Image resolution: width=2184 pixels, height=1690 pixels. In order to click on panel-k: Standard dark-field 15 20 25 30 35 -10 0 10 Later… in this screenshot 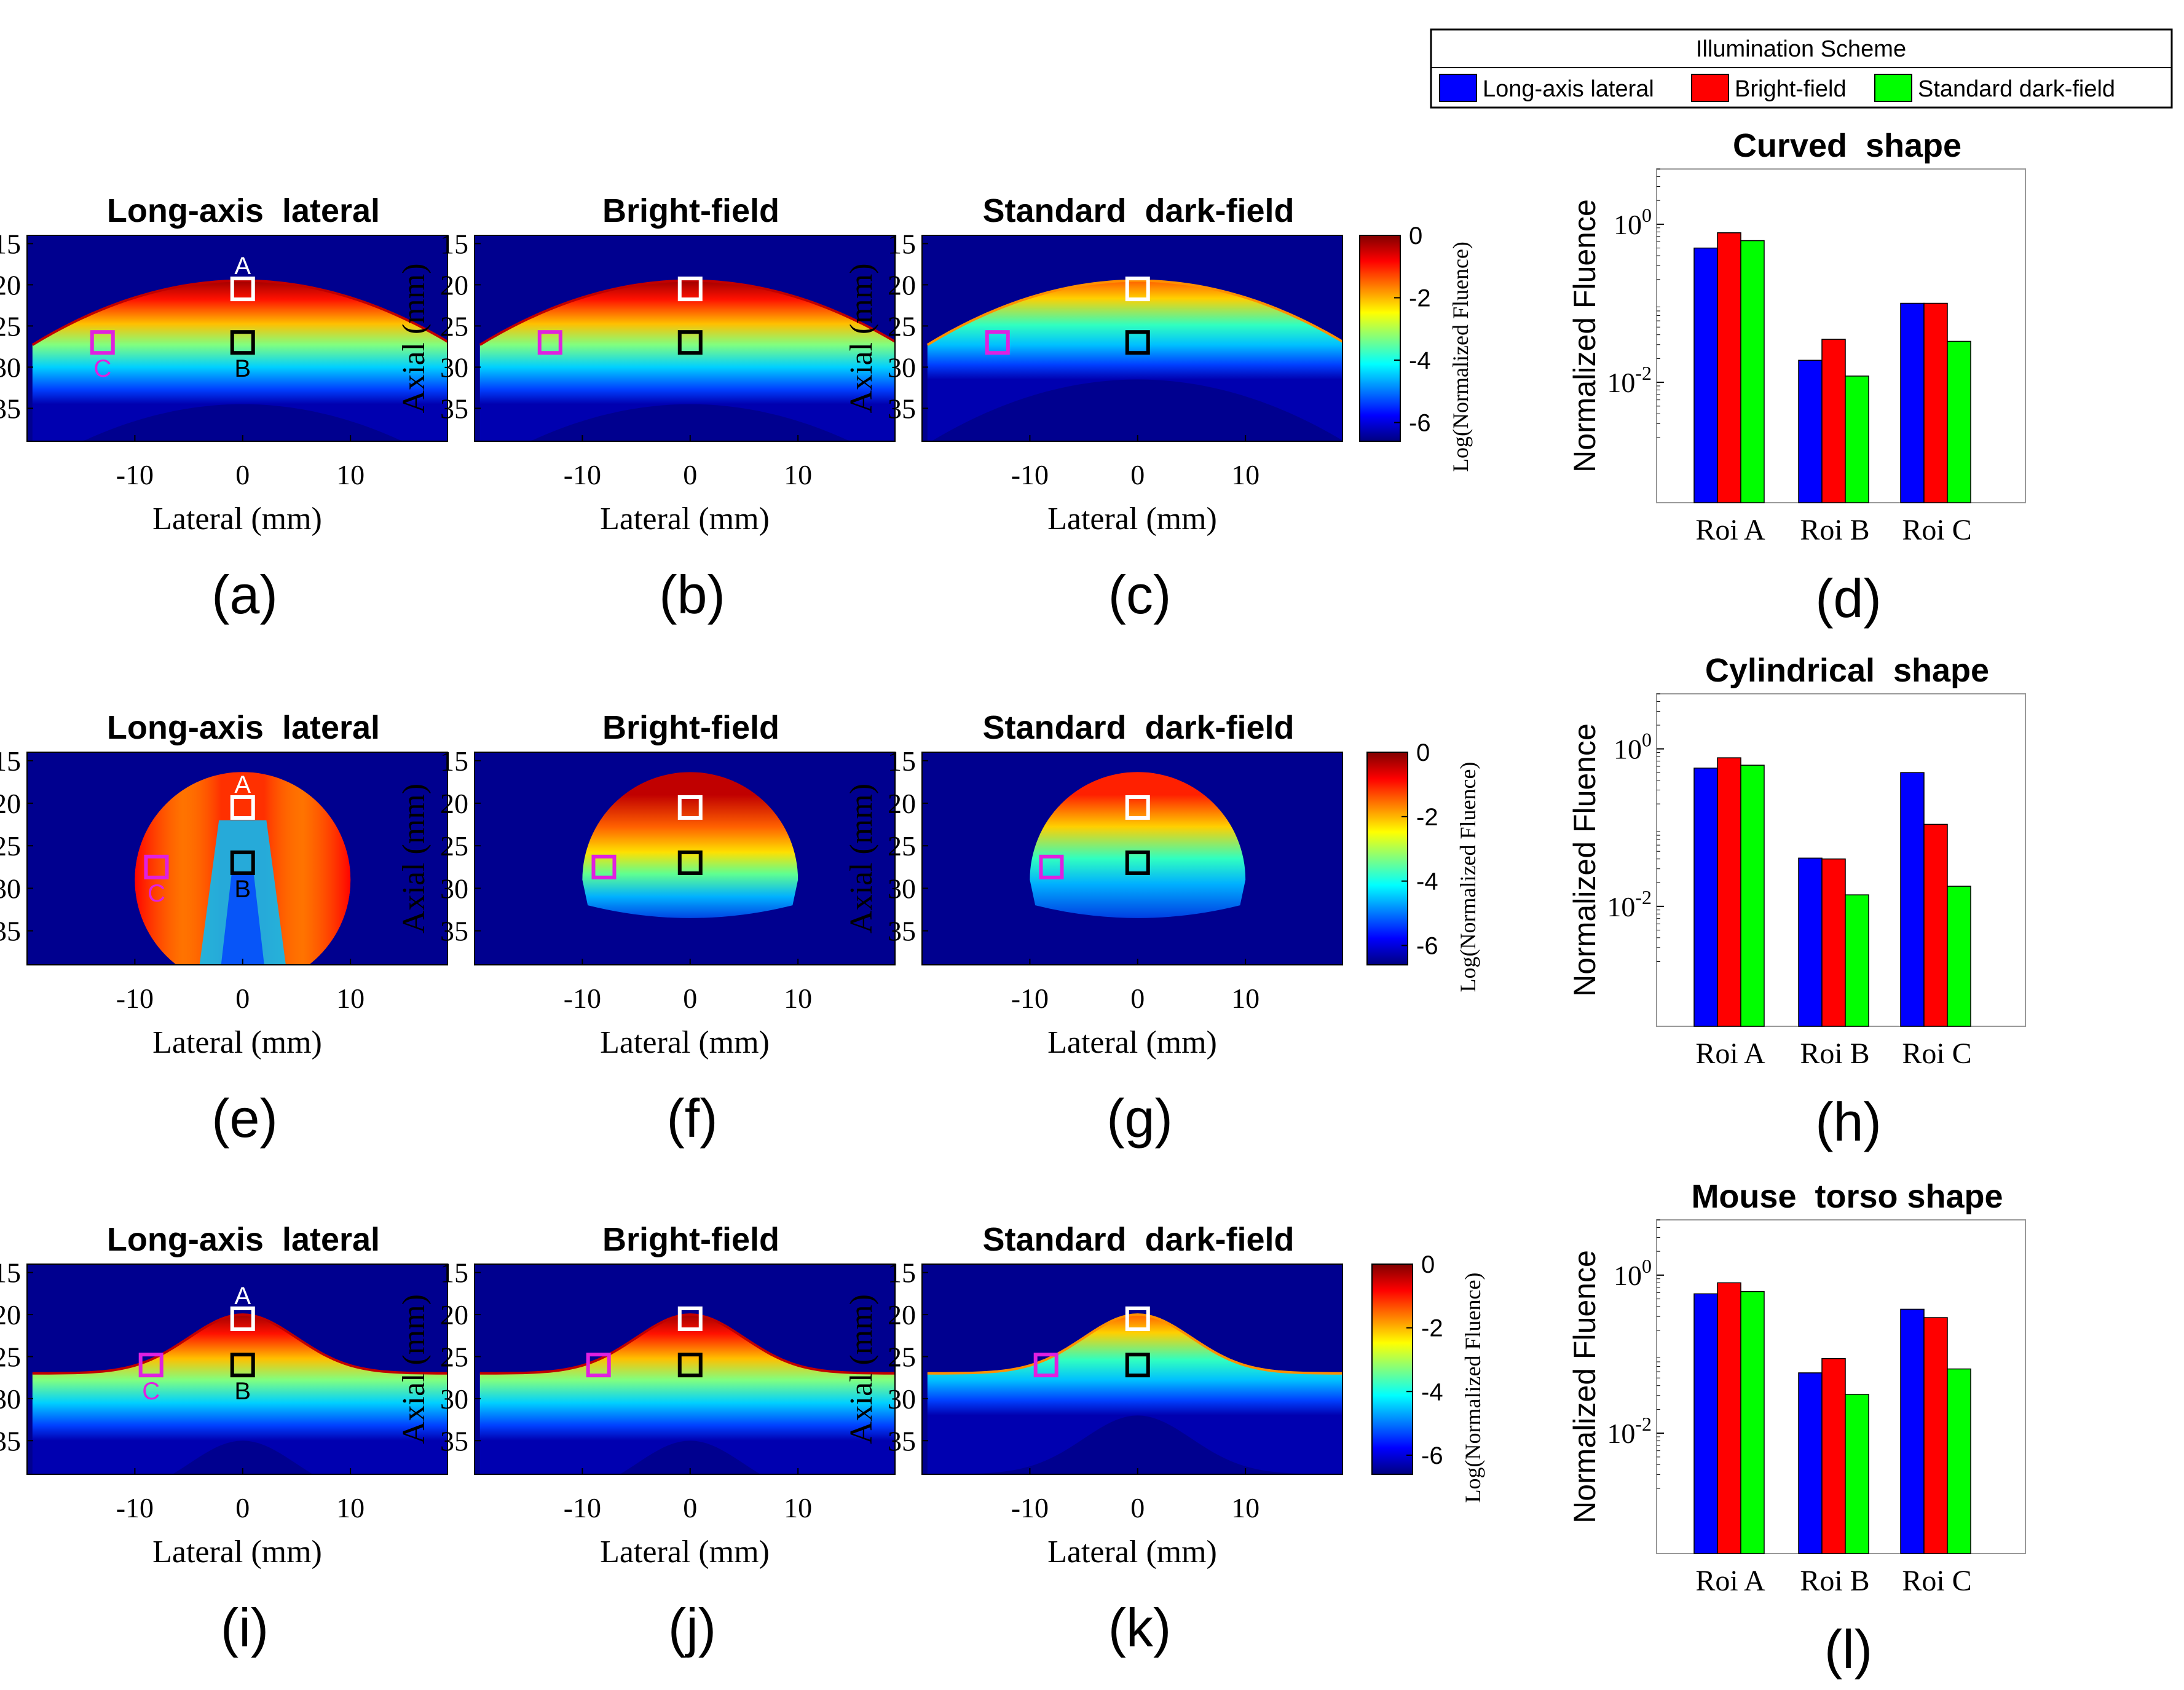, I will do `click(1093, 1439)`.